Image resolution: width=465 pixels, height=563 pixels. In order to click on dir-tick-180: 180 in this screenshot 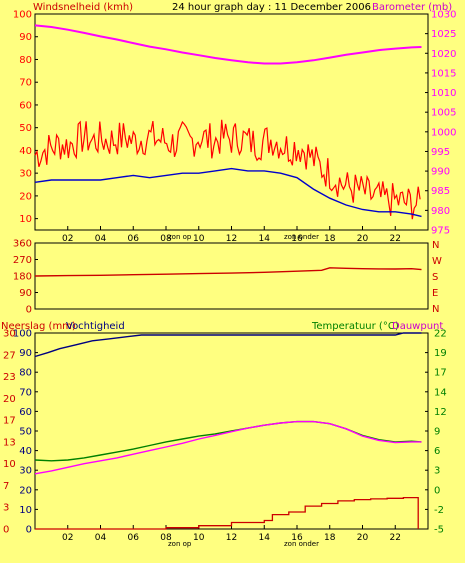, I will do `click(22, 277)`.